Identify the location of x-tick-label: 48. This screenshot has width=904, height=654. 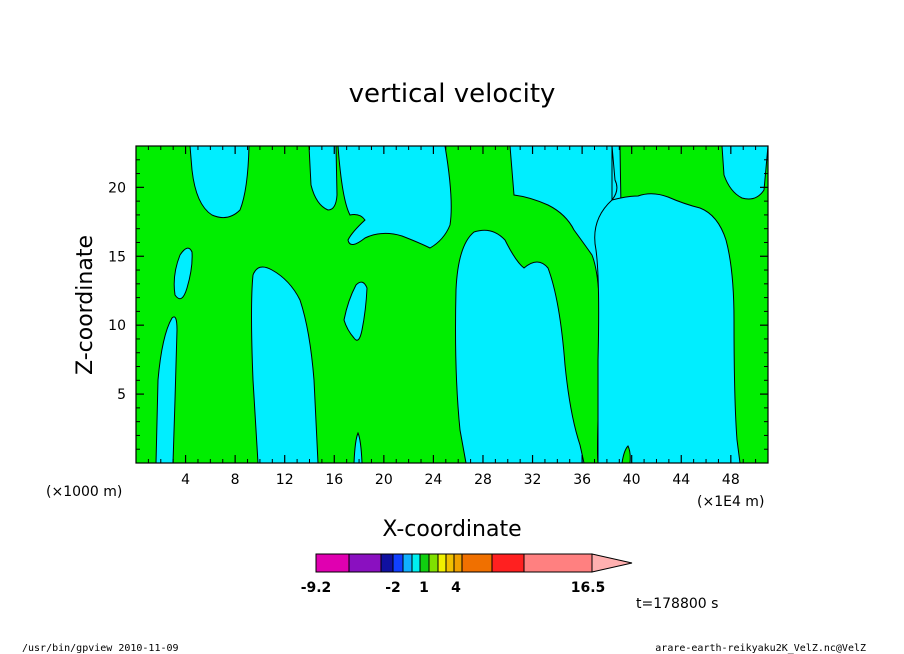
(731, 480).